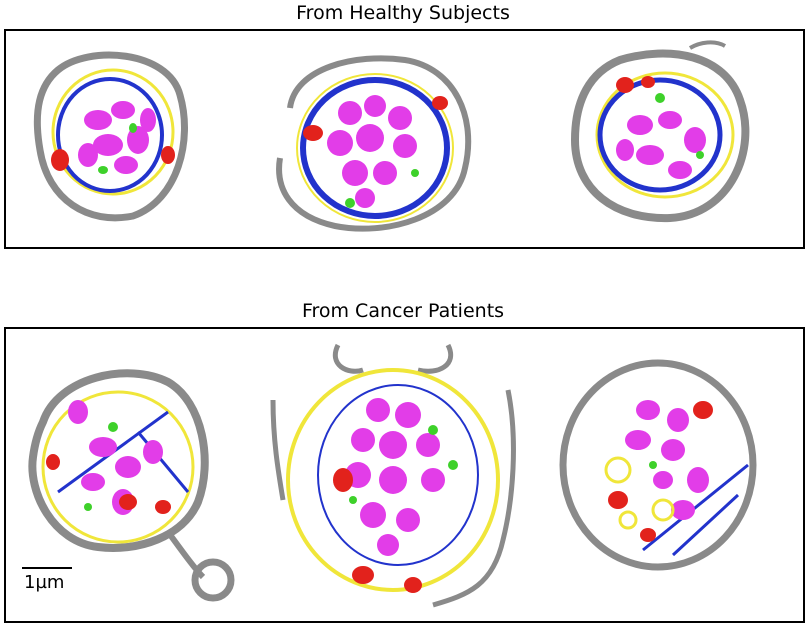 This screenshot has width=806, height=625. What do you see at coordinates (403, 311) in the screenshot?
I see `cancer-patients-title: From Cancer Patients` at bounding box center [403, 311].